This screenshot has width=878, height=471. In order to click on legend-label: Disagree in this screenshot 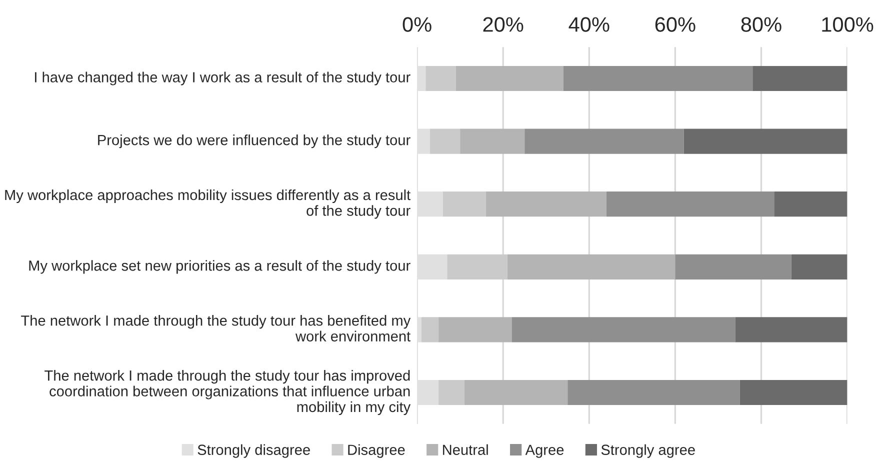, I will do `click(376, 451)`.